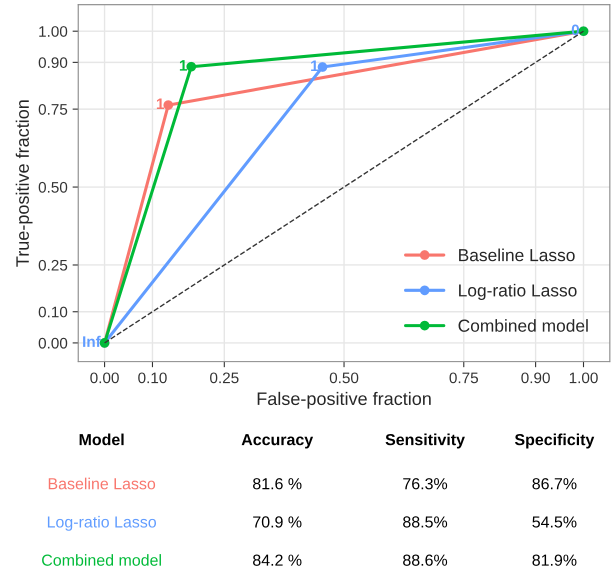 The image size is (616, 588). I want to click on text: 81.9%, so click(554, 560).